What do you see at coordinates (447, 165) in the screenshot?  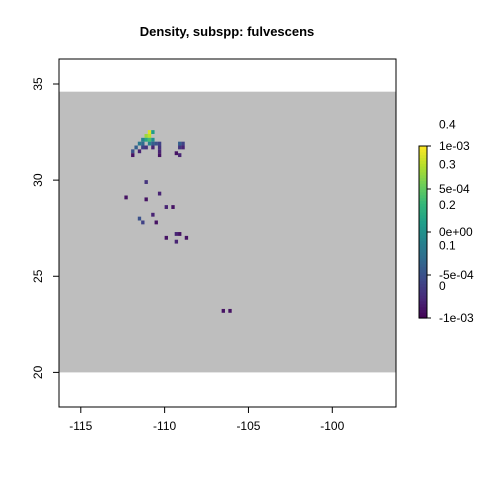 I see `colorbar-label-overlay: 0.3` at bounding box center [447, 165].